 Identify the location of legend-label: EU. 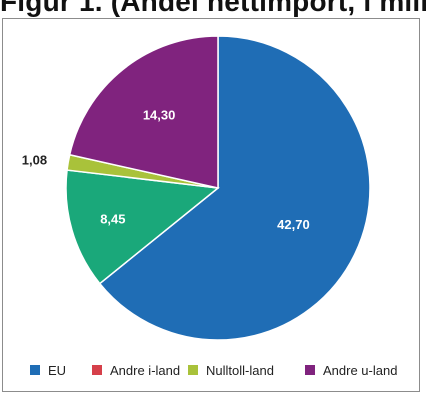
(57, 370).